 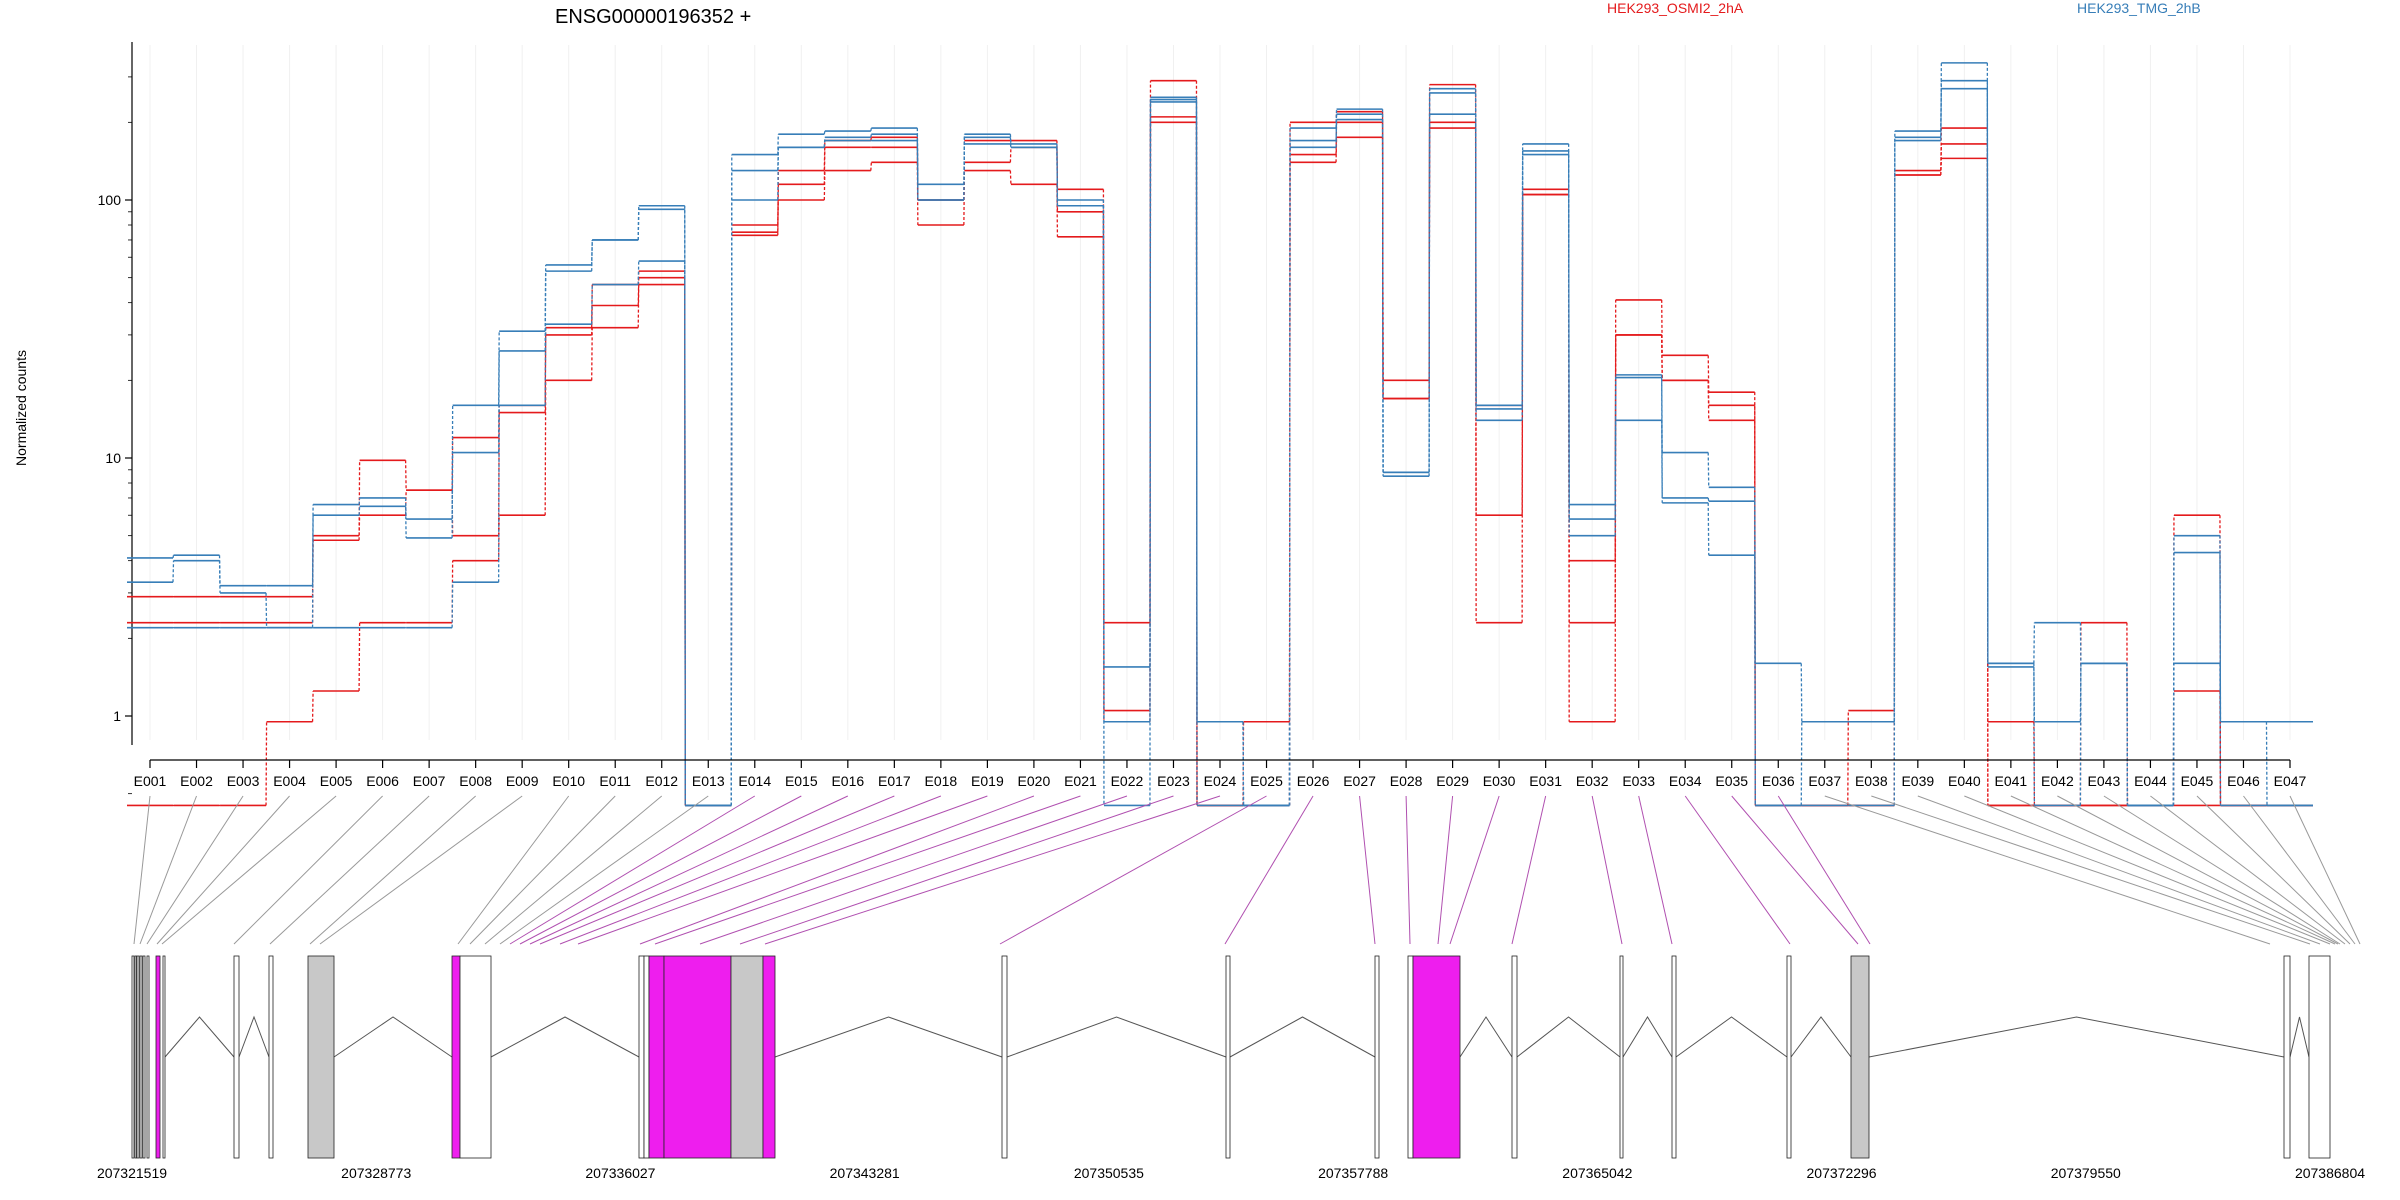 I want to click on x-tick-label: E030, so click(x=1499, y=781).